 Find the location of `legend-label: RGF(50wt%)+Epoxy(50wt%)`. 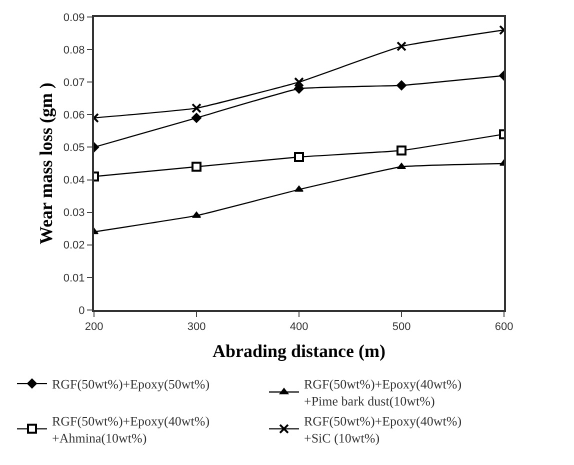

legend-label: RGF(50wt%)+Epoxy(50wt%) is located at coordinates (131, 384).